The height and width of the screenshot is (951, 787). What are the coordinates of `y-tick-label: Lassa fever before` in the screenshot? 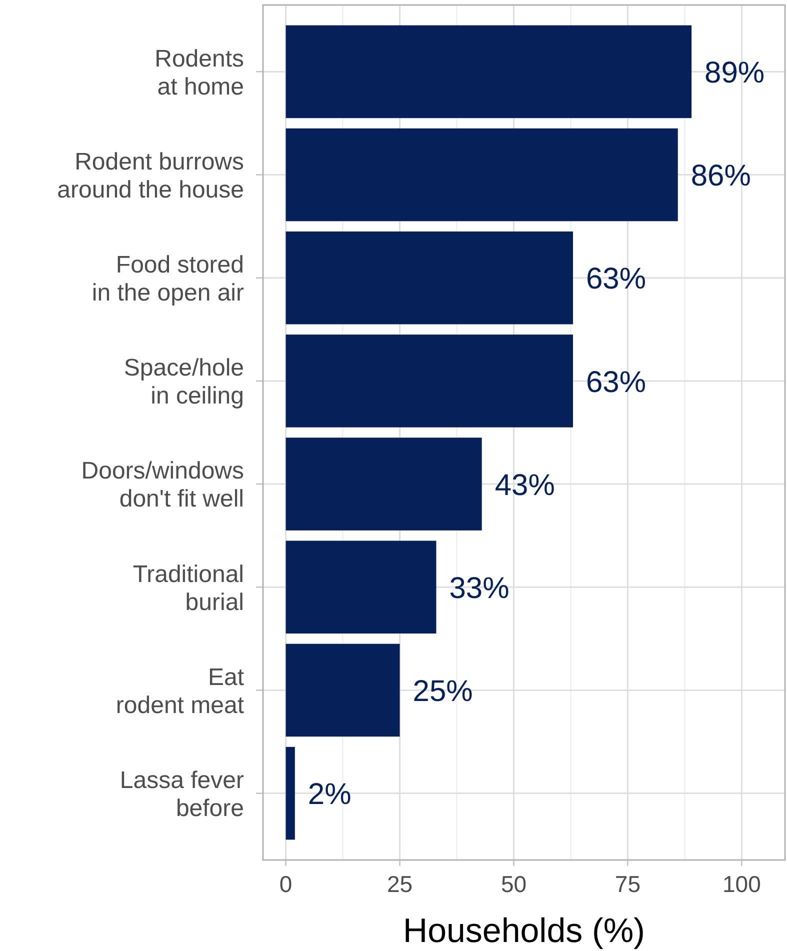 It's located at (182, 794).